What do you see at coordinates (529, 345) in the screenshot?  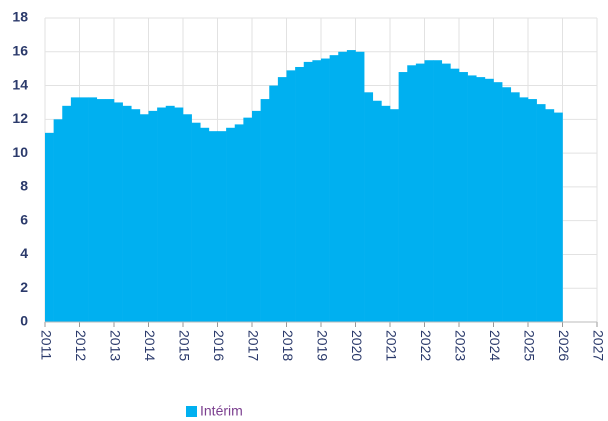 I see `x-tick-label: 2025` at bounding box center [529, 345].